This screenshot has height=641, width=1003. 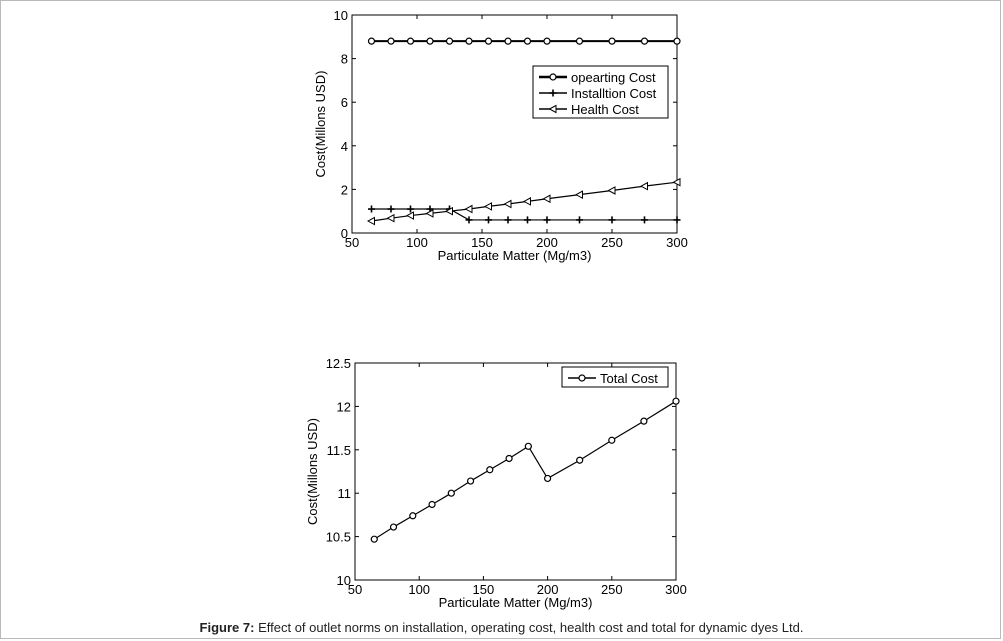 I want to click on series-health-cost, so click(x=523, y=201).